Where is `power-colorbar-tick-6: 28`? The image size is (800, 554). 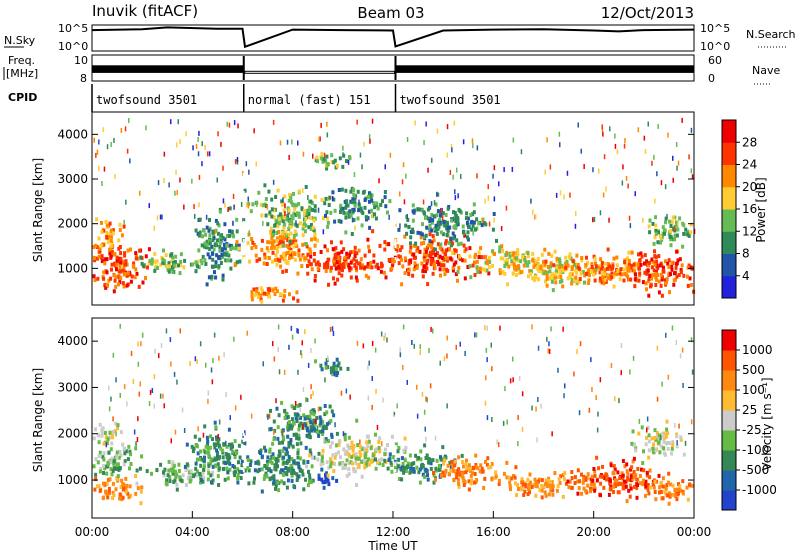 power-colorbar-tick-6: 28 is located at coordinates (749, 142).